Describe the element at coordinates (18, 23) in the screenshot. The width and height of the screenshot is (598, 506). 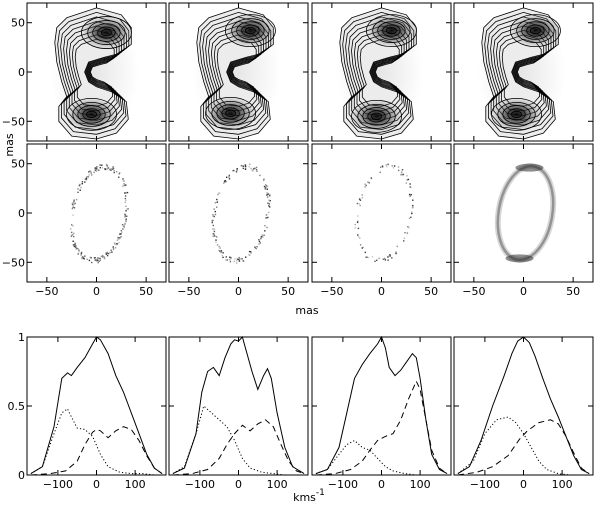
I see `contour-panel-ytick-label: 50` at that location.